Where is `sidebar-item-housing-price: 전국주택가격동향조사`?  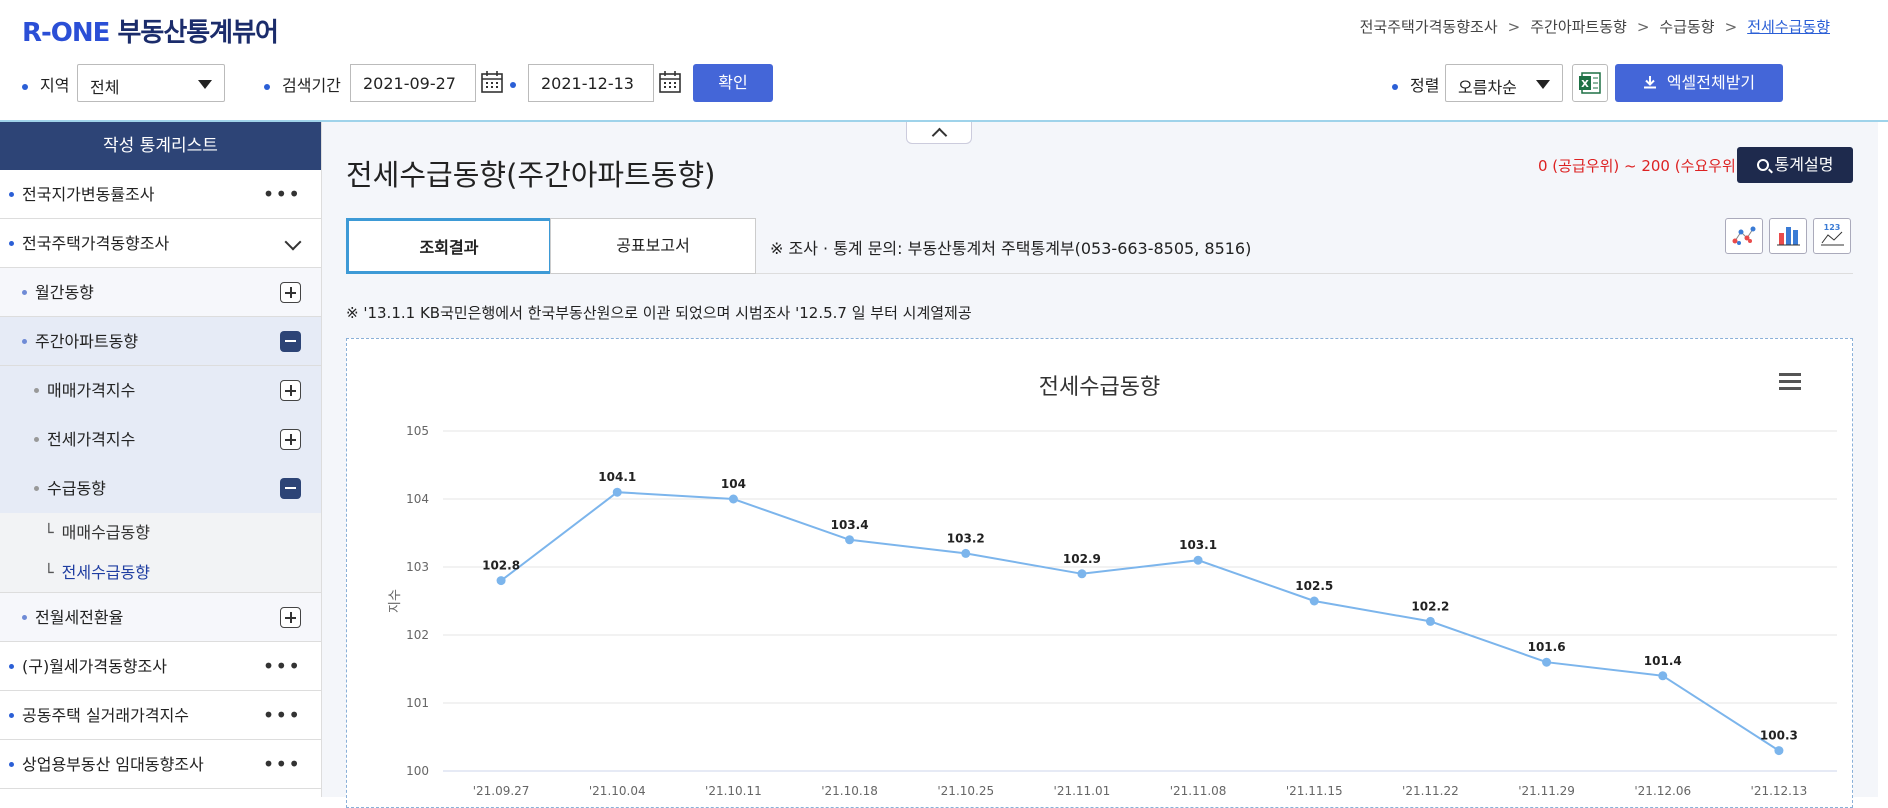 sidebar-item-housing-price: 전국주택가격동향조사 is located at coordinates (160, 243).